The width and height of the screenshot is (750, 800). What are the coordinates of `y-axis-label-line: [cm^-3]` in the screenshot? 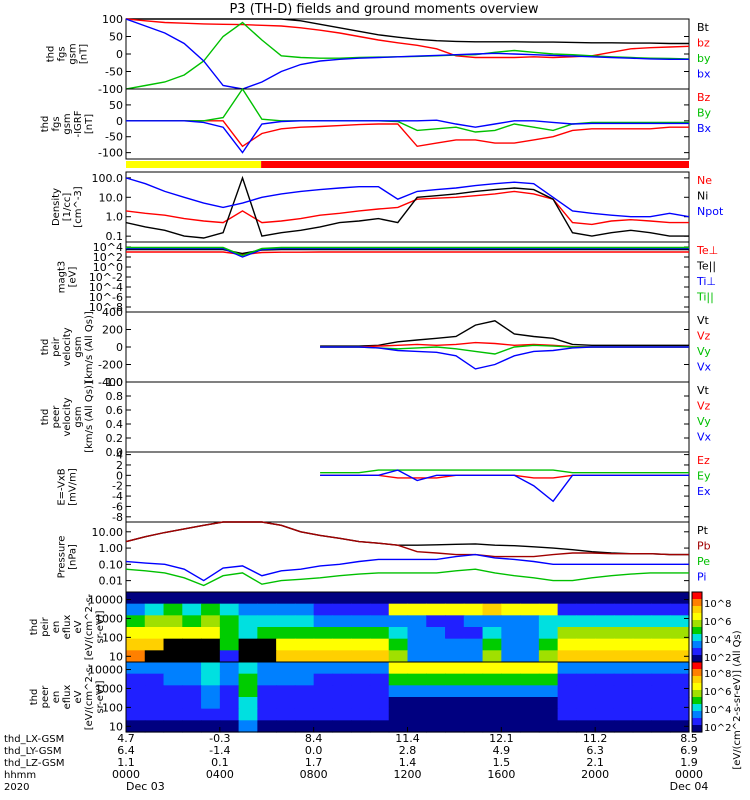 It's located at (78, 206).